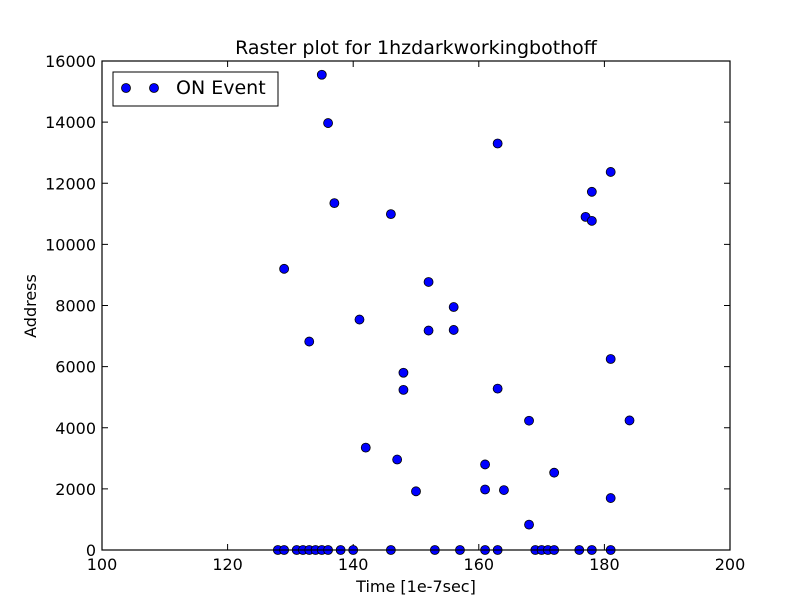 The width and height of the screenshot is (812, 612). Describe the element at coordinates (353, 564) in the screenshot. I see `x-tick-label: 140` at that location.